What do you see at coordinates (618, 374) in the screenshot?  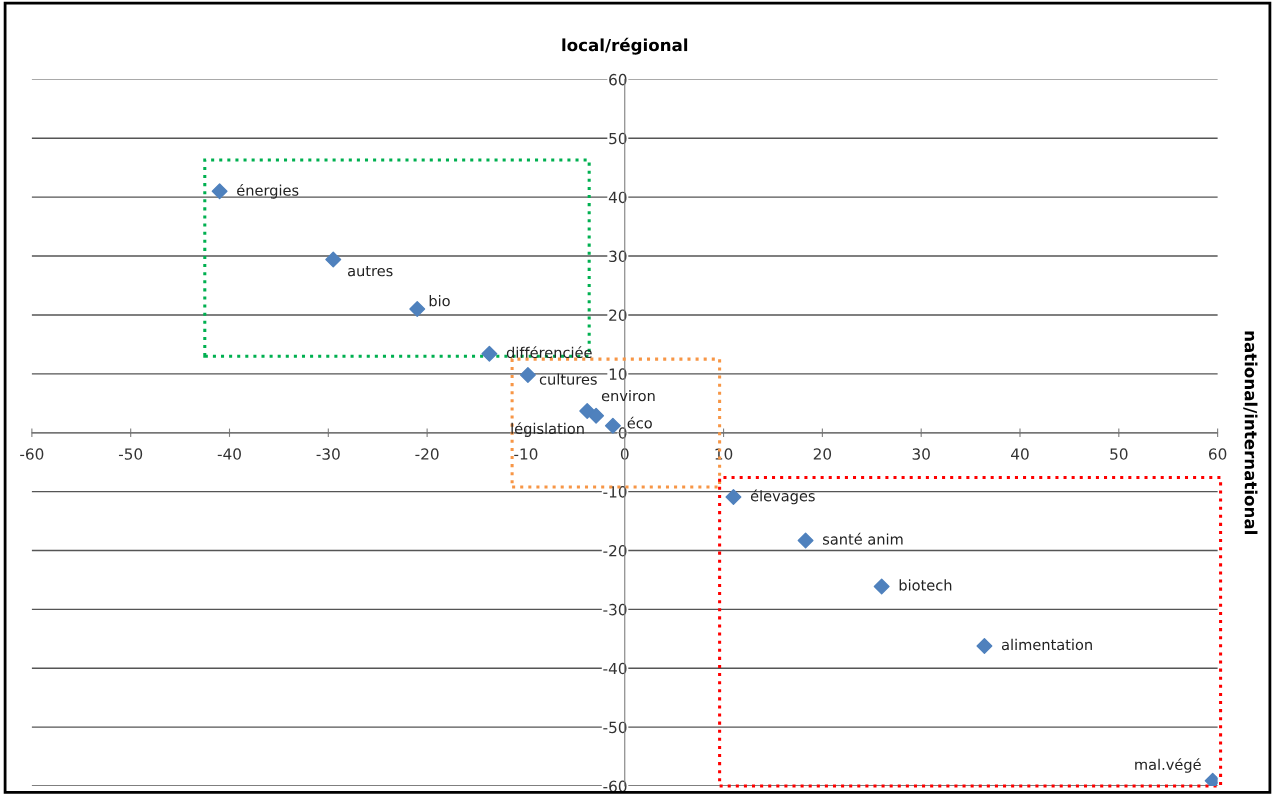 I see `y-tick-label: 10` at bounding box center [618, 374].